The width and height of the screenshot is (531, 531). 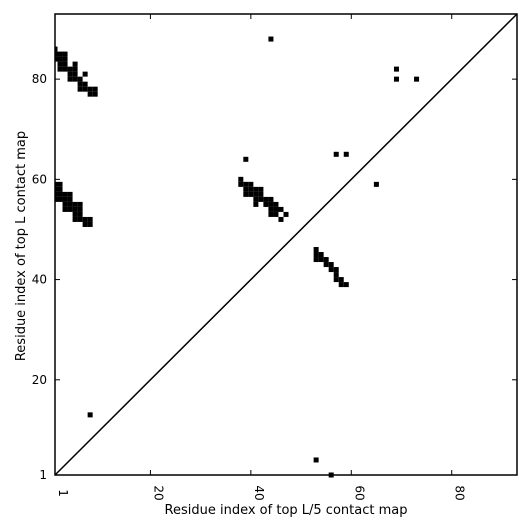 I want to click on x-tick-label: 80, so click(x=460, y=492).